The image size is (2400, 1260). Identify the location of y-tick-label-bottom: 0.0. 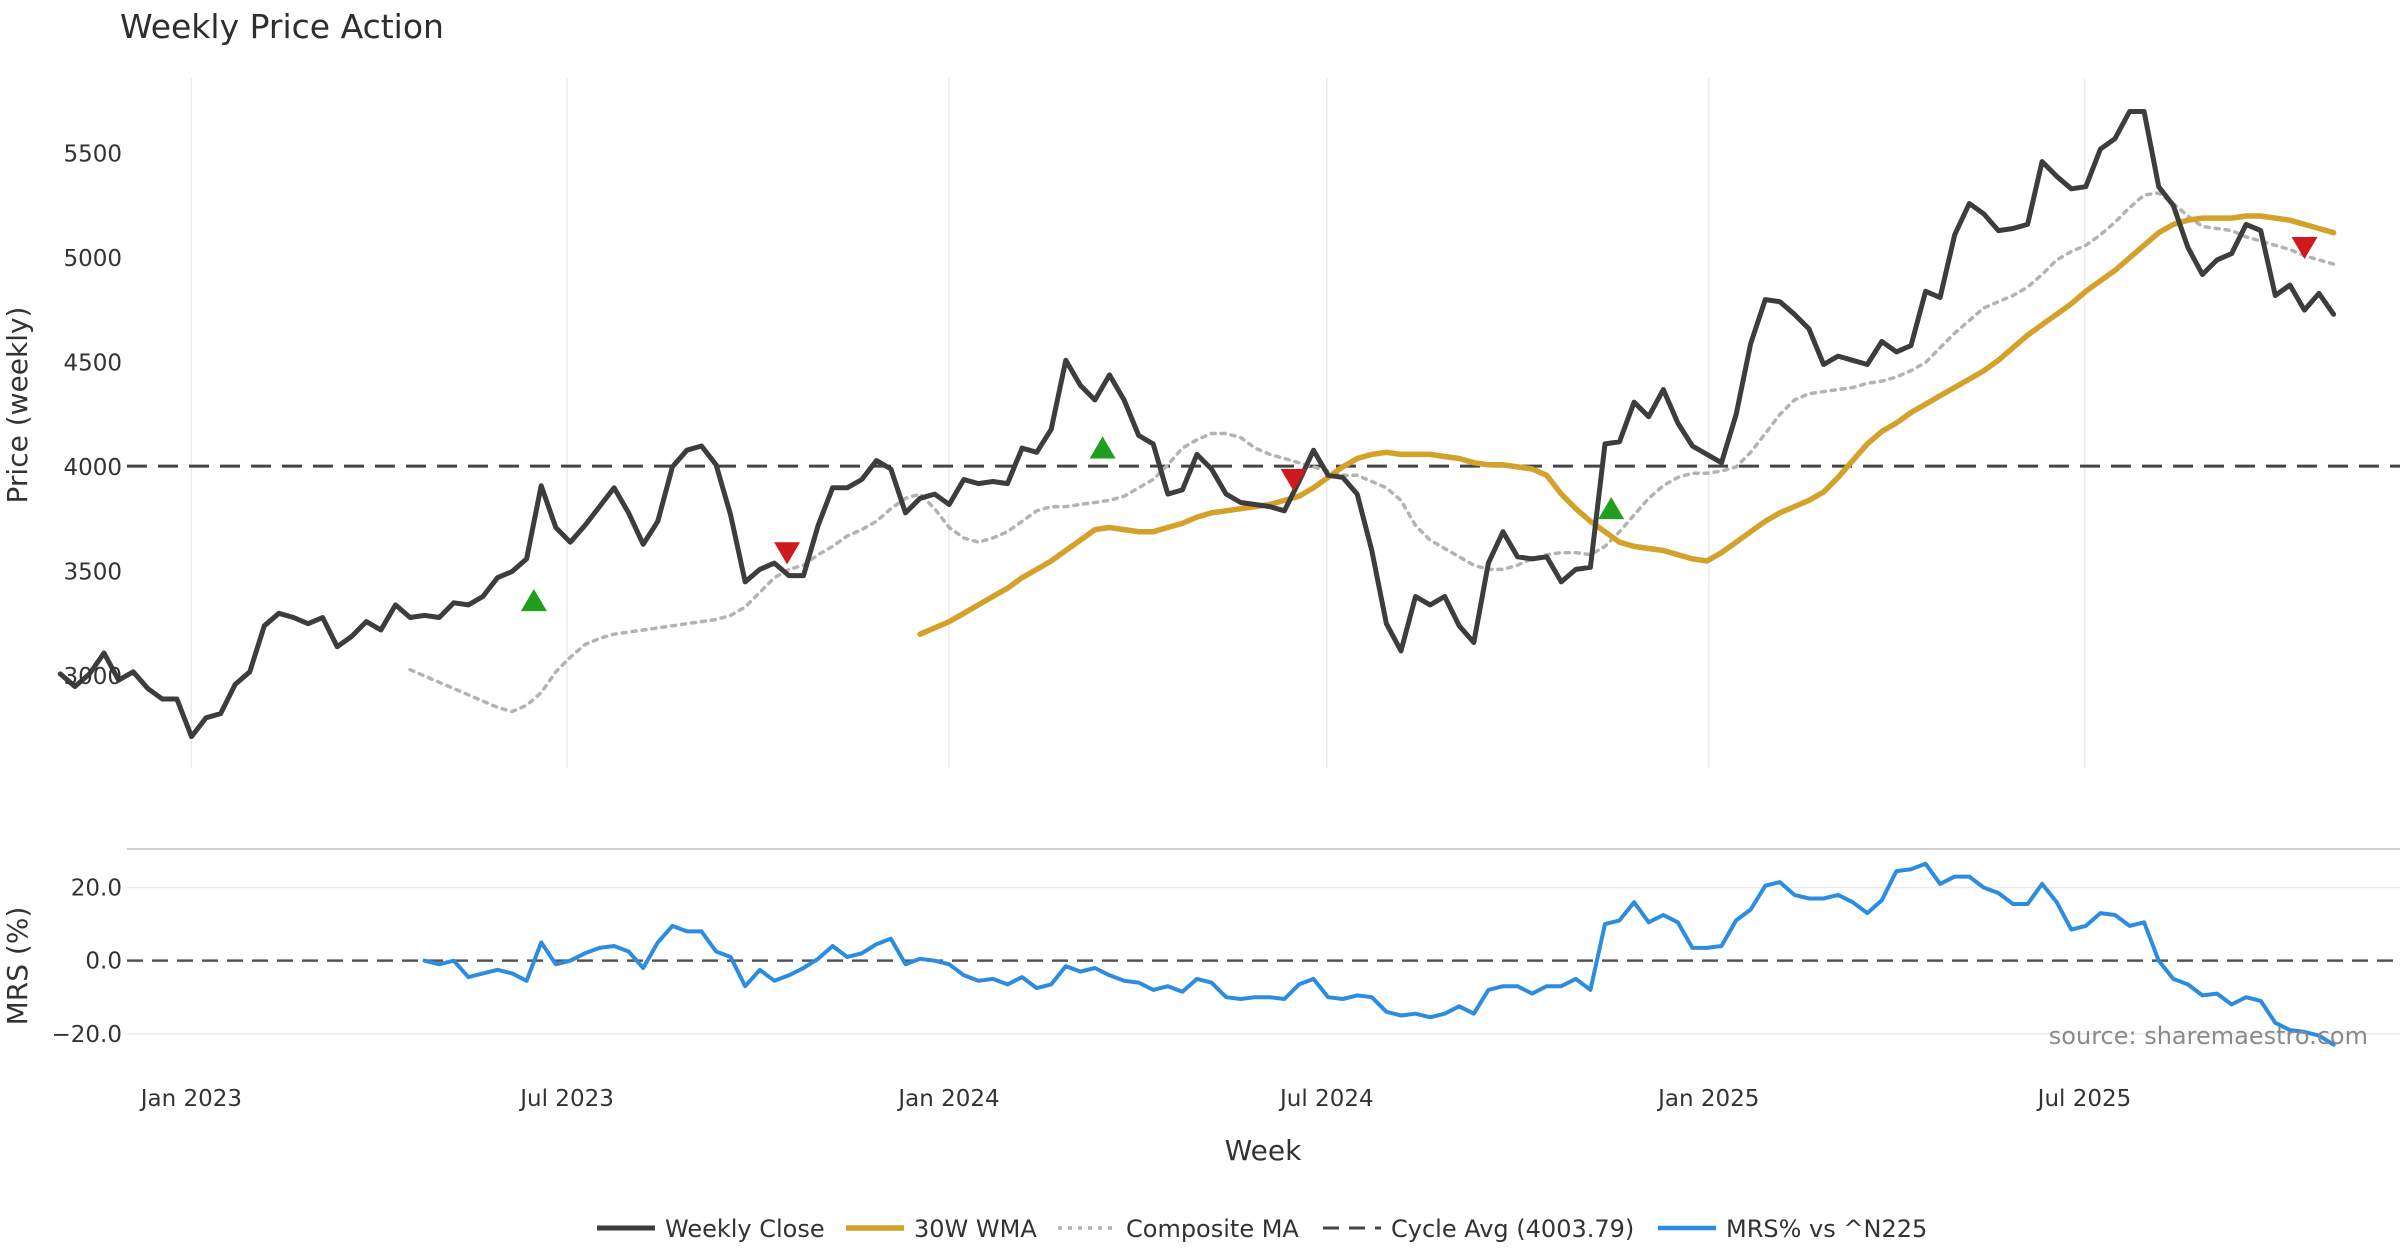
(103, 962).